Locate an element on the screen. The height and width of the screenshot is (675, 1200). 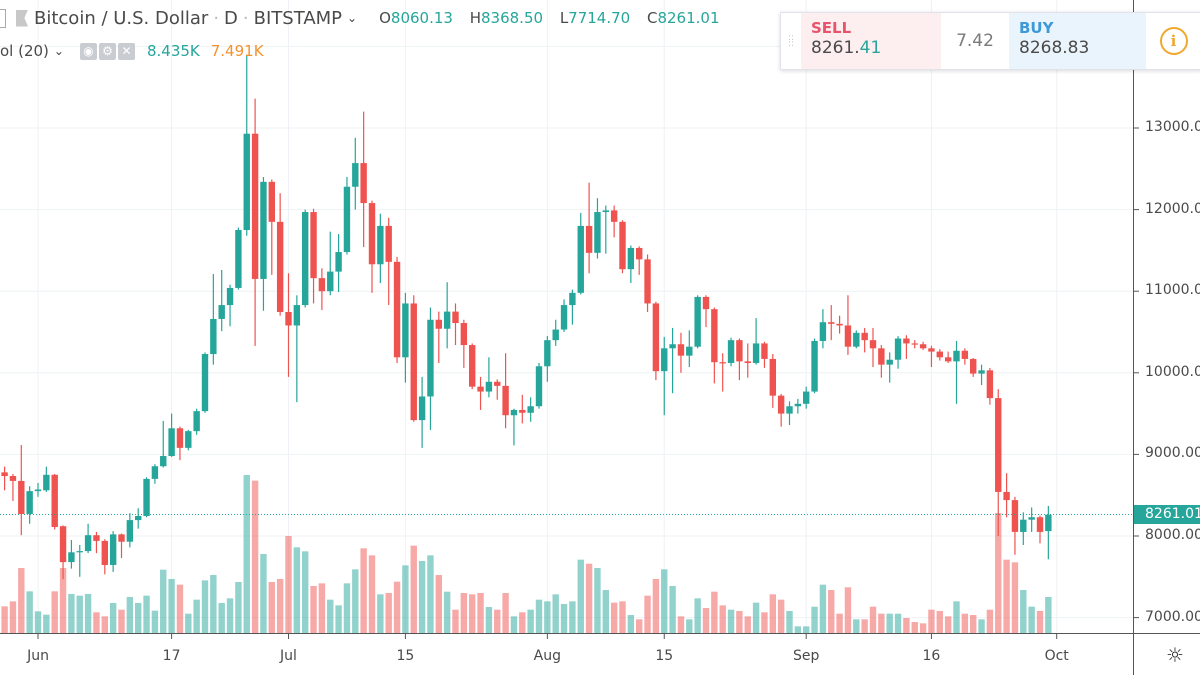
exchange: BITSTAMP is located at coordinates (298, 18).